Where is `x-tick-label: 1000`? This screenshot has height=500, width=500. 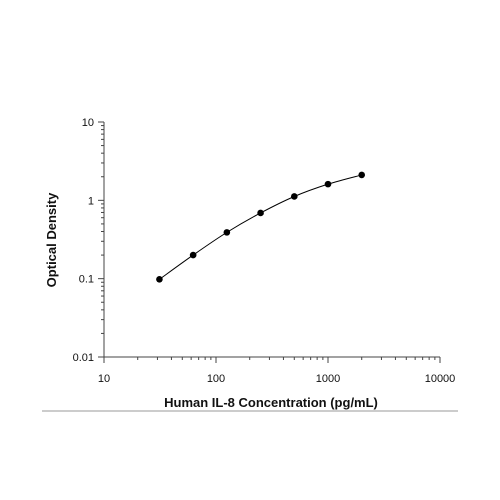
x-tick-label: 1000 is located at coordinates (328, 379).